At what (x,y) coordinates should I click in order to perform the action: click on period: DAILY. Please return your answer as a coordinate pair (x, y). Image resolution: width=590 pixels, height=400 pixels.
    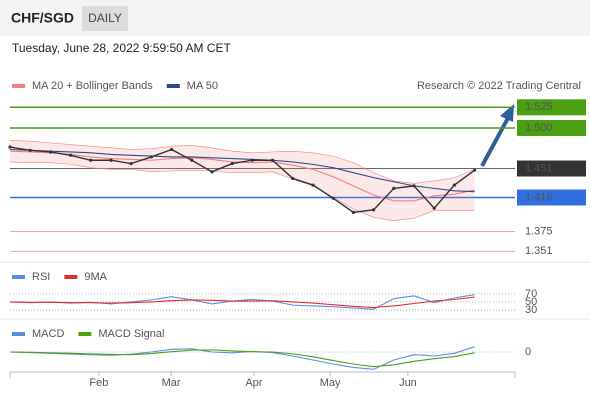
    Looking at the image, I should click on (105, 18).